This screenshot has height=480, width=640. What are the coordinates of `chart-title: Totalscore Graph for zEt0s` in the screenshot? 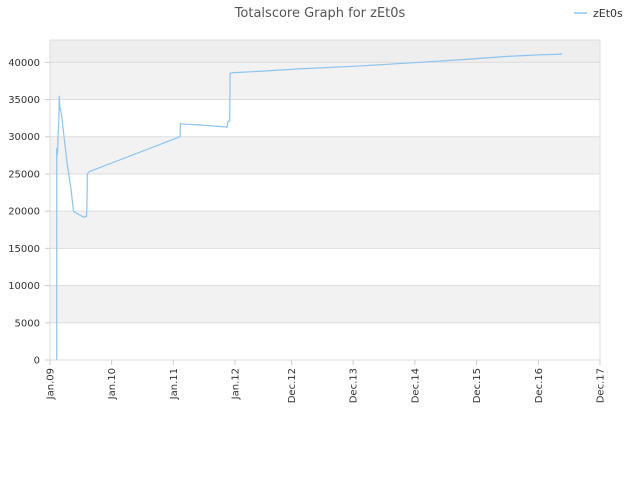 It's located at (320, 13).